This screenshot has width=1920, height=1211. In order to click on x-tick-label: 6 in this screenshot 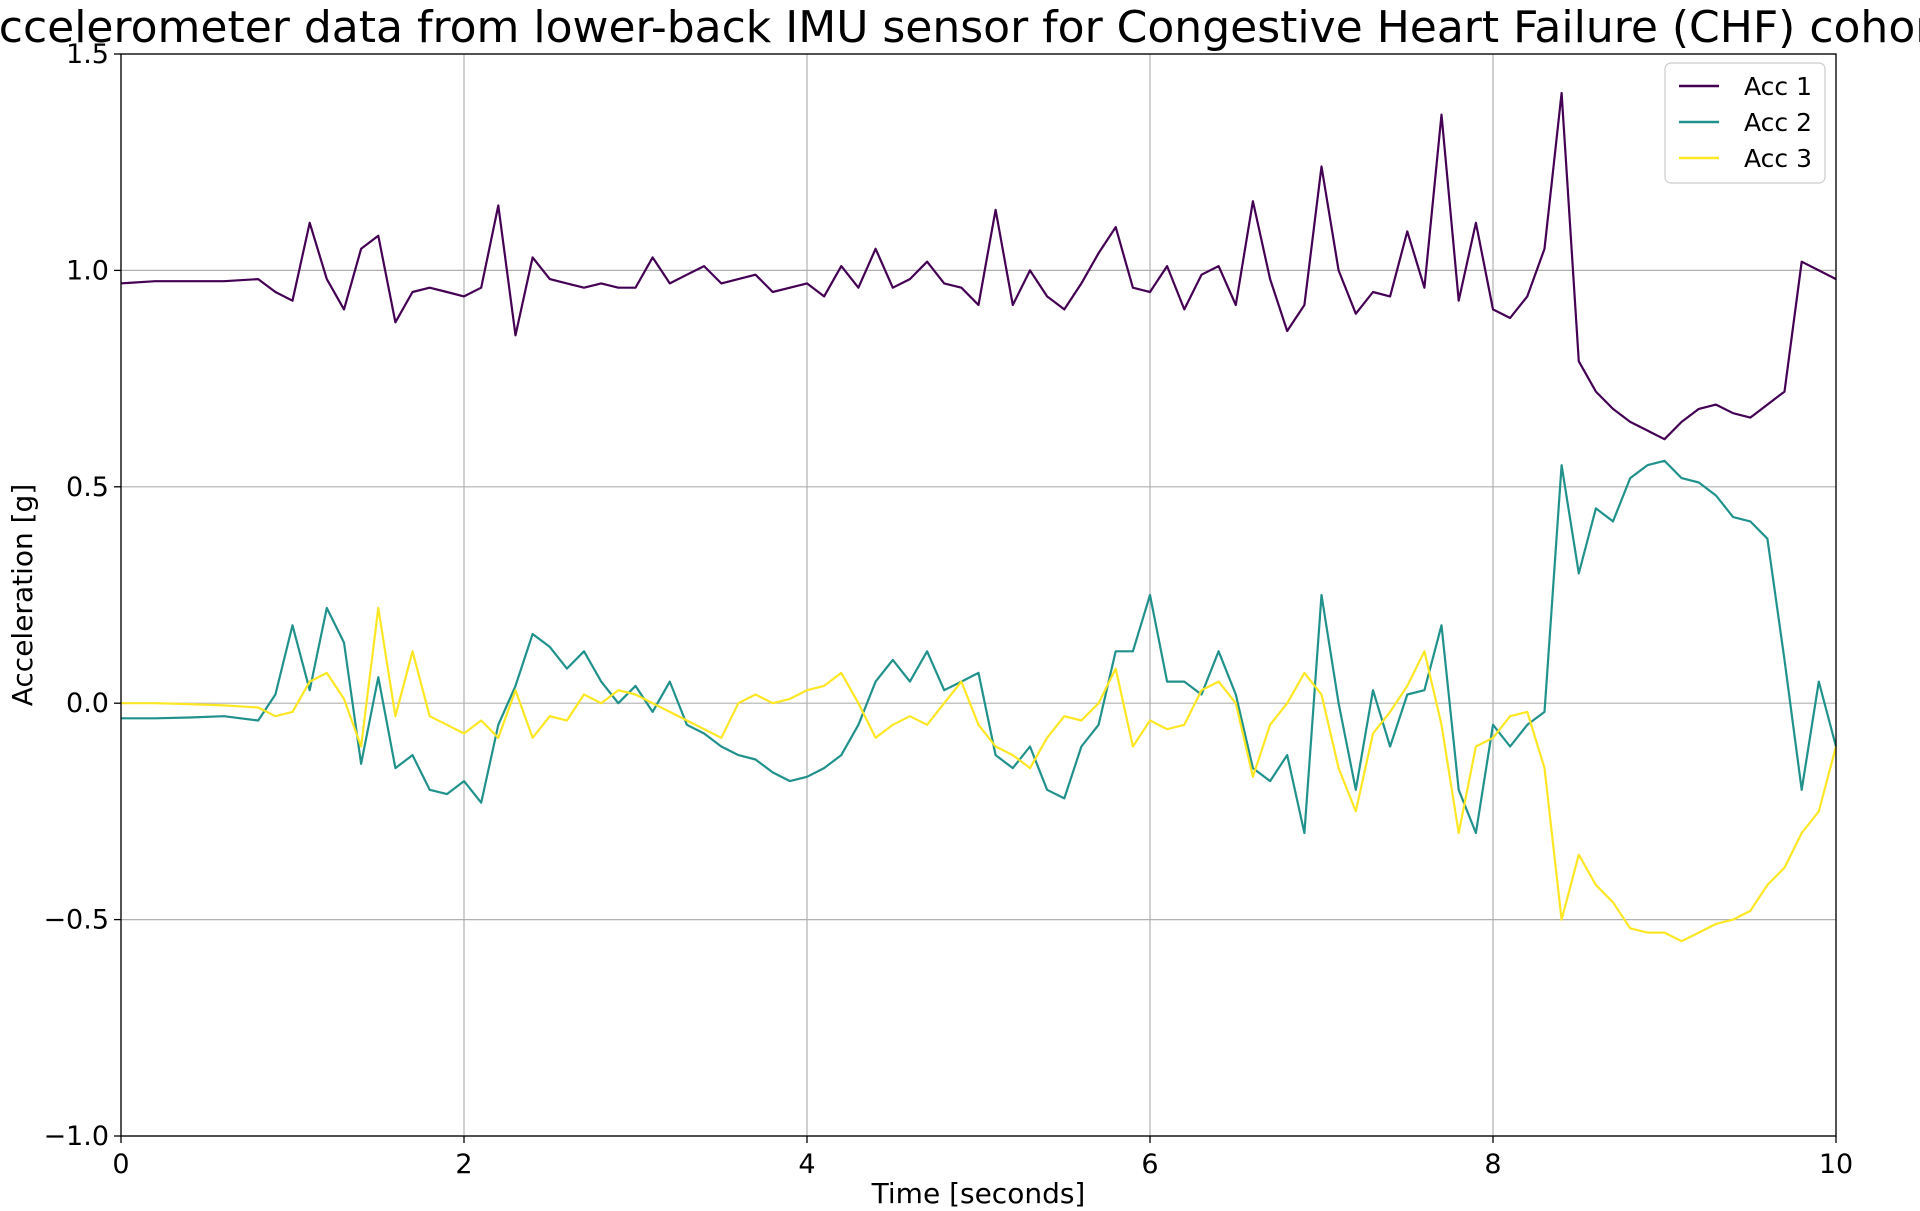, I will do `click(1149, 1164)`.